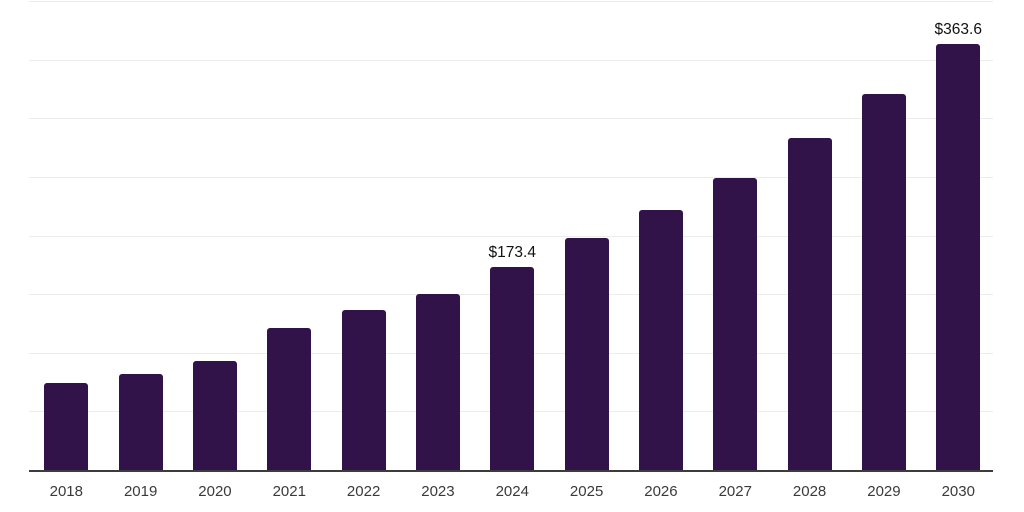  I want to click on bar-2029, so click(883, 282).